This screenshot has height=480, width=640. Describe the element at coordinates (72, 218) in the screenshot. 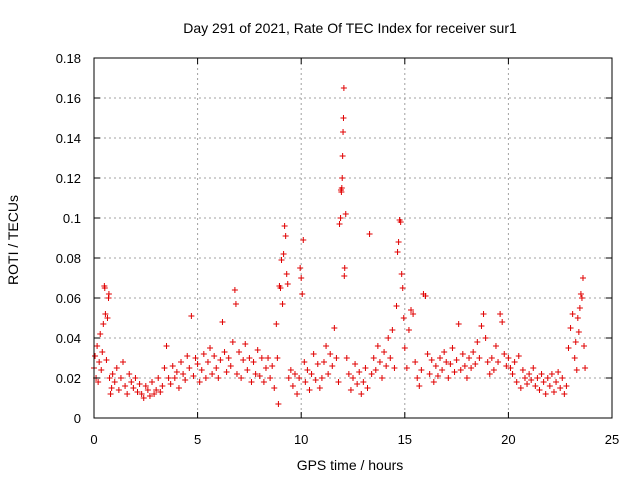

I see `y-tick-label: 0.1` at that location.